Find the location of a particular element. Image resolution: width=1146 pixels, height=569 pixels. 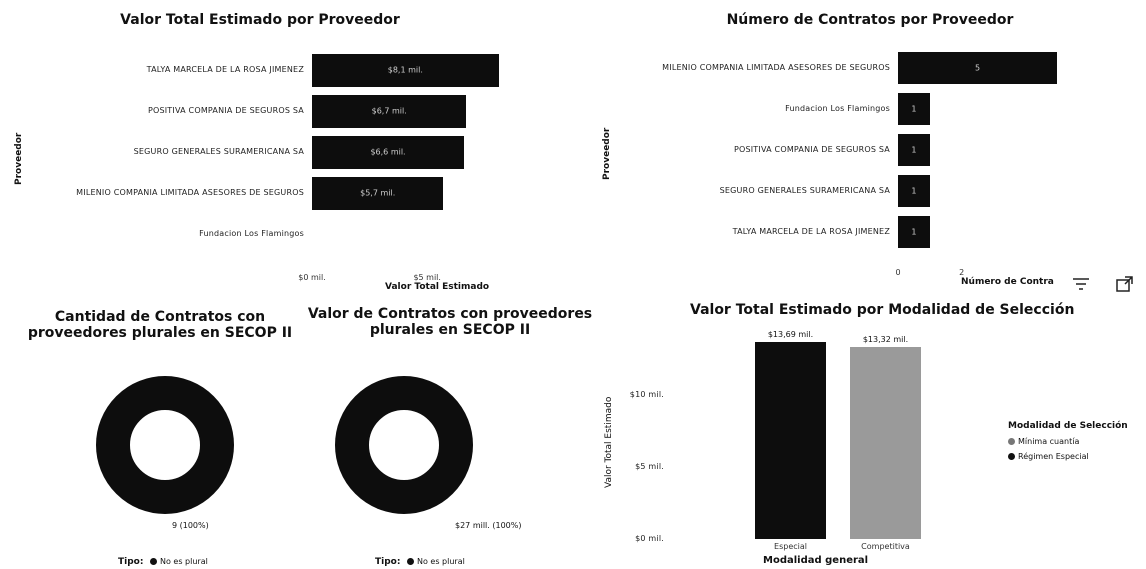

bar-value-label: $6,6 mil. is located at coordinates (388, 152).